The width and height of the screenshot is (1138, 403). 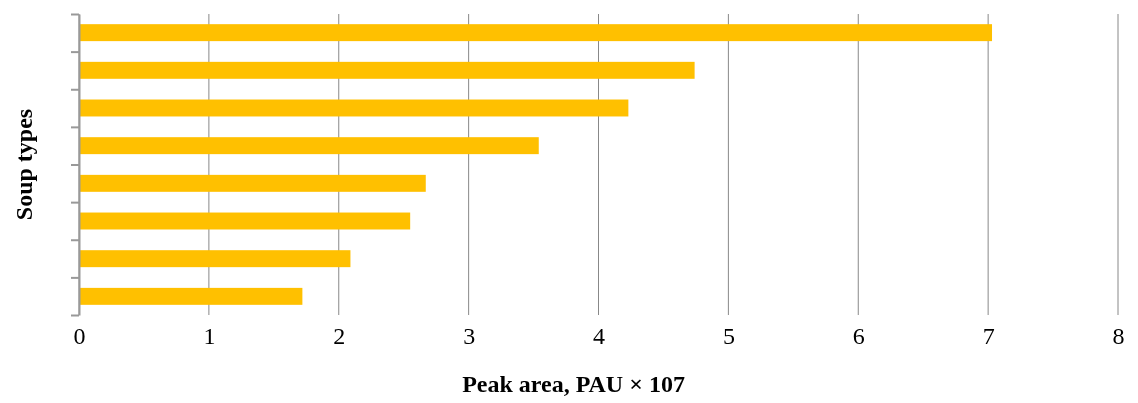 I want to click on x-tick-label: 7, so click(x=988, y=336).